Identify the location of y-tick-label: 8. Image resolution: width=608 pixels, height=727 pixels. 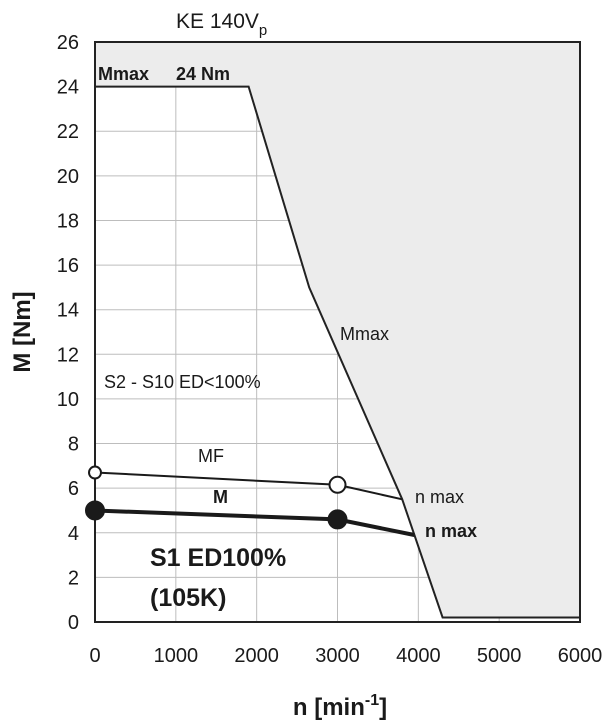
(73, 445).